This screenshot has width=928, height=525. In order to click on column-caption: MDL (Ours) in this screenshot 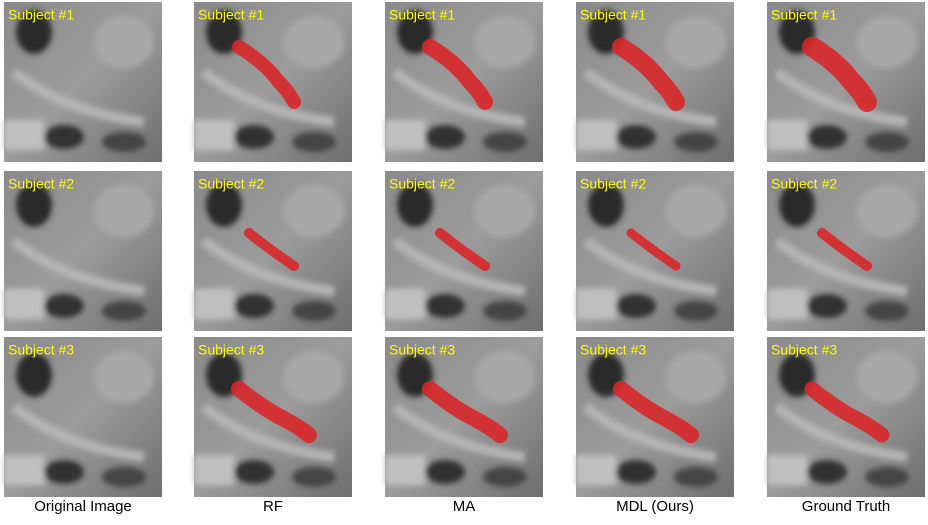, I will do `click(655, 506)`.